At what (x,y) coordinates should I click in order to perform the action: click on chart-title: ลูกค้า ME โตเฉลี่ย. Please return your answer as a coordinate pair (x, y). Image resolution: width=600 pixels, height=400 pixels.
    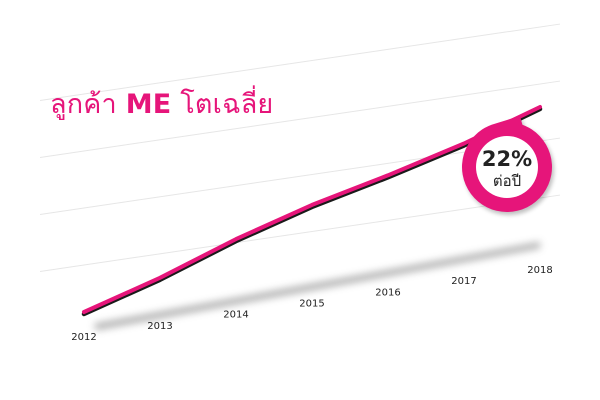
    Looking at the image, I should click on (161, 103).